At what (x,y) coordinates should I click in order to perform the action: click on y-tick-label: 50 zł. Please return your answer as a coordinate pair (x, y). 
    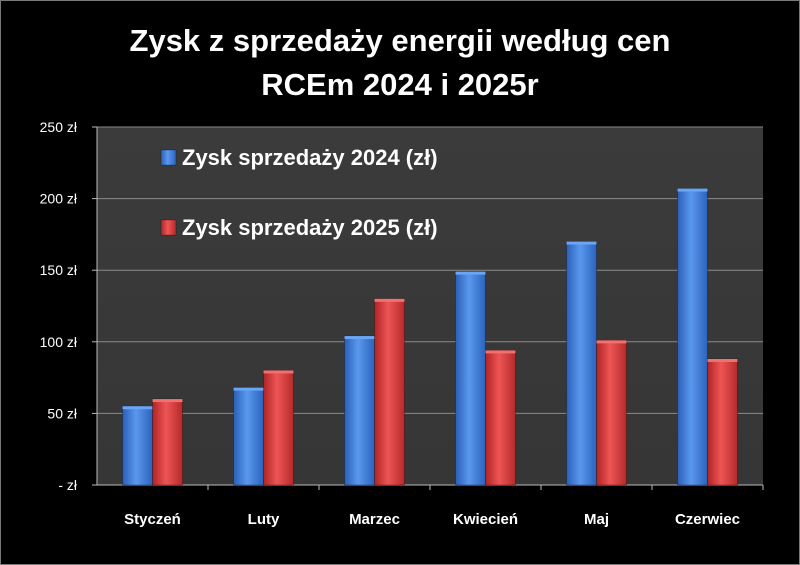
    Looking at the image, I should click on (62, 413).